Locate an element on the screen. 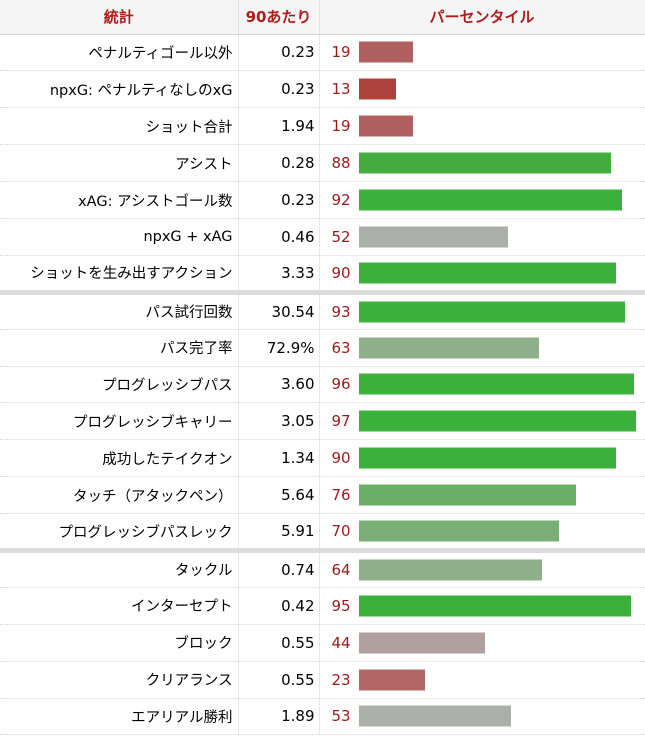 The width and height of the screenshot is (645, 741). stat-label: タックル is located at coordinates (119, 569).